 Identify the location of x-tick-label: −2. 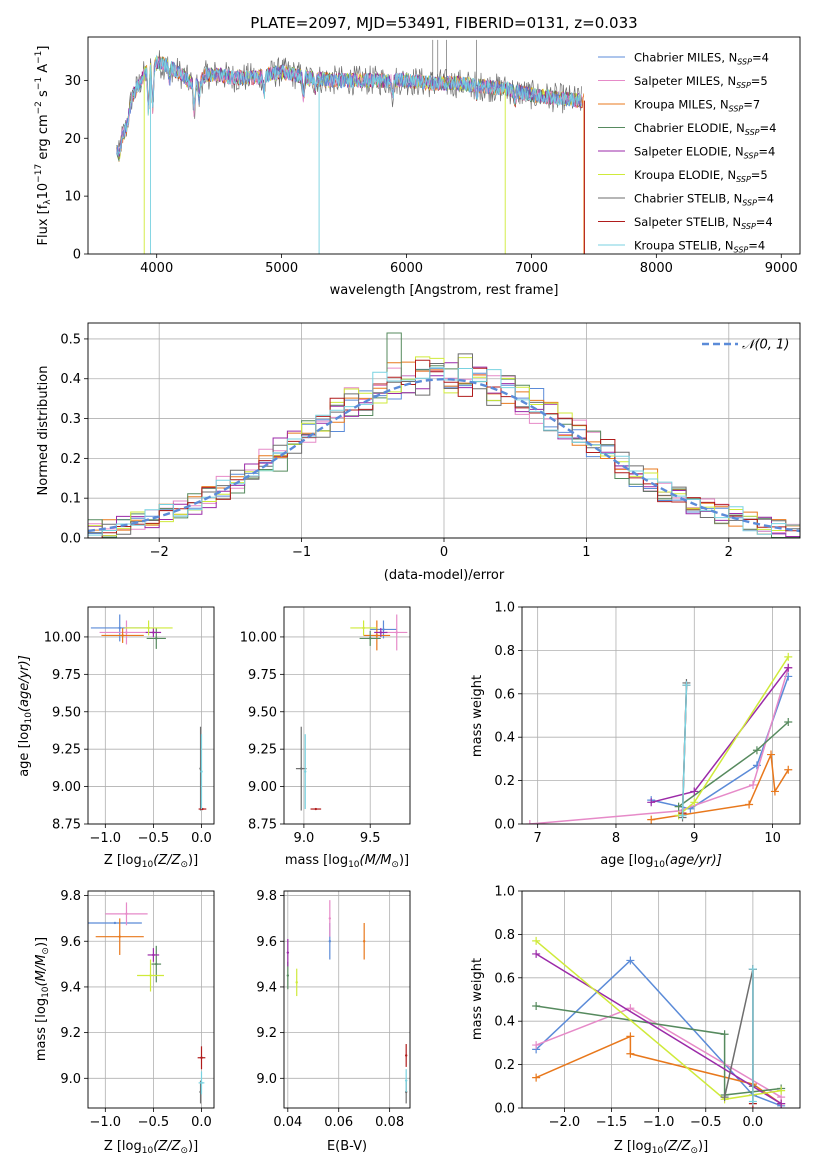
(159, 552).